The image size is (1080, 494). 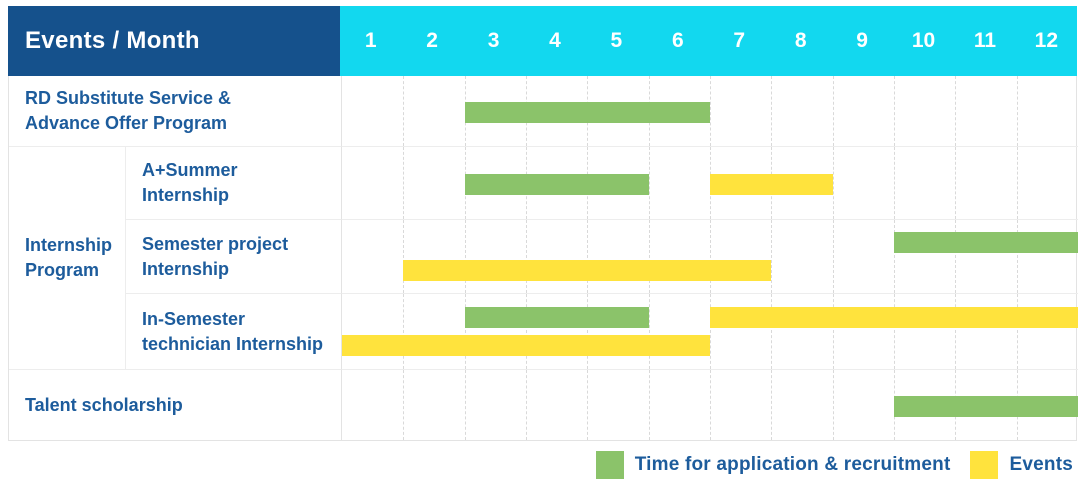 What do you see at coordinates (708, 41) in the screenshot?
I see `month-header-row: 1 2 3 4 5 6 7 8 9 10 11 12` at bounding box center [708, 41].